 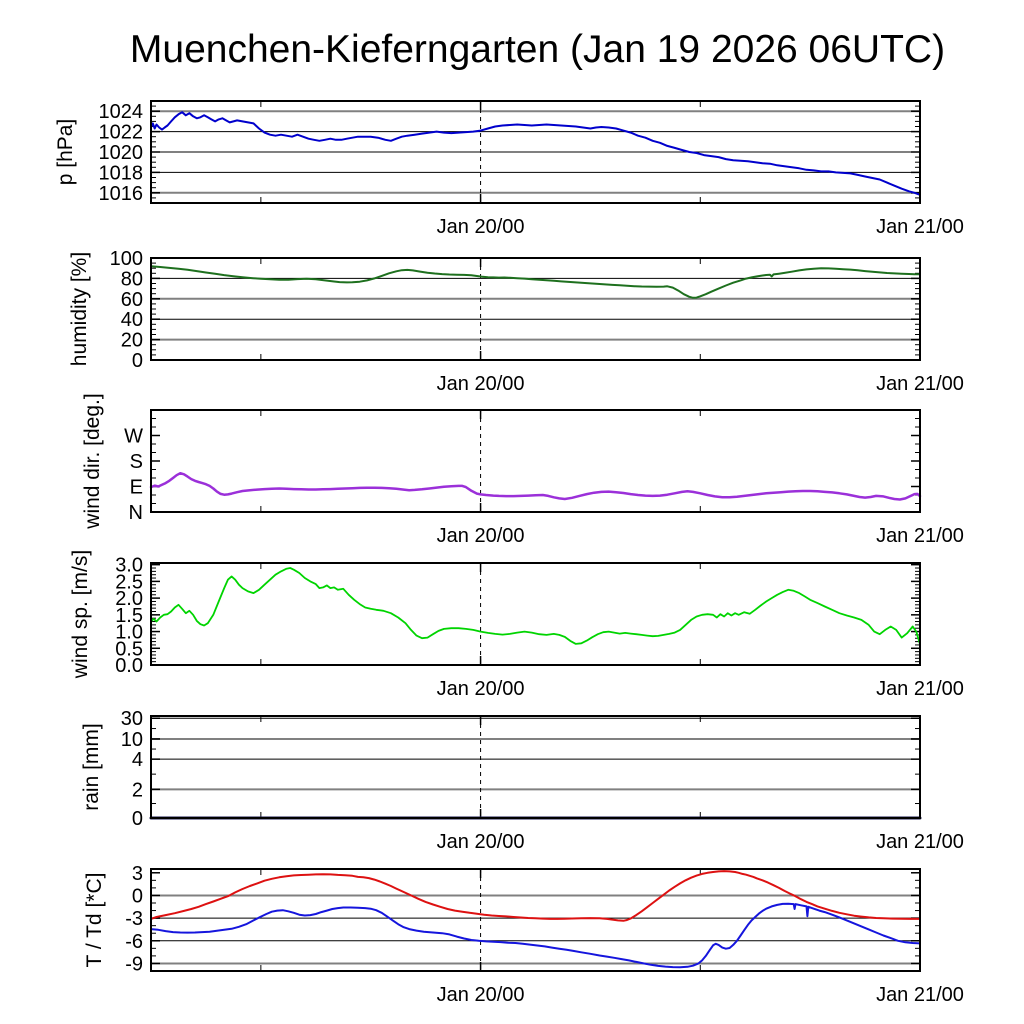 I want to click on y-tick-label: 0.5, so click(x=129, y=649).